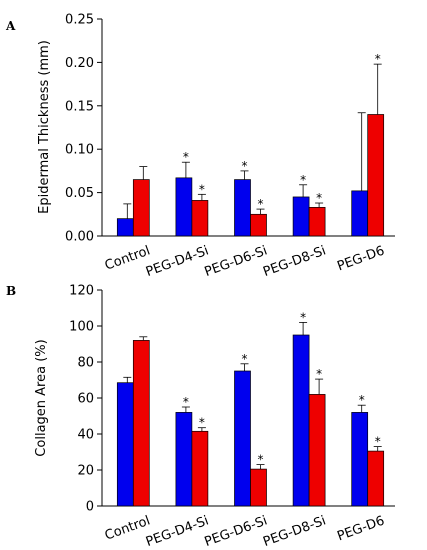 This screenshot has height=550, width=427. Describe the element at coordinates (236, 261) in the screenshot. I see `a-category-label: PEG-D6-Si` at that location.